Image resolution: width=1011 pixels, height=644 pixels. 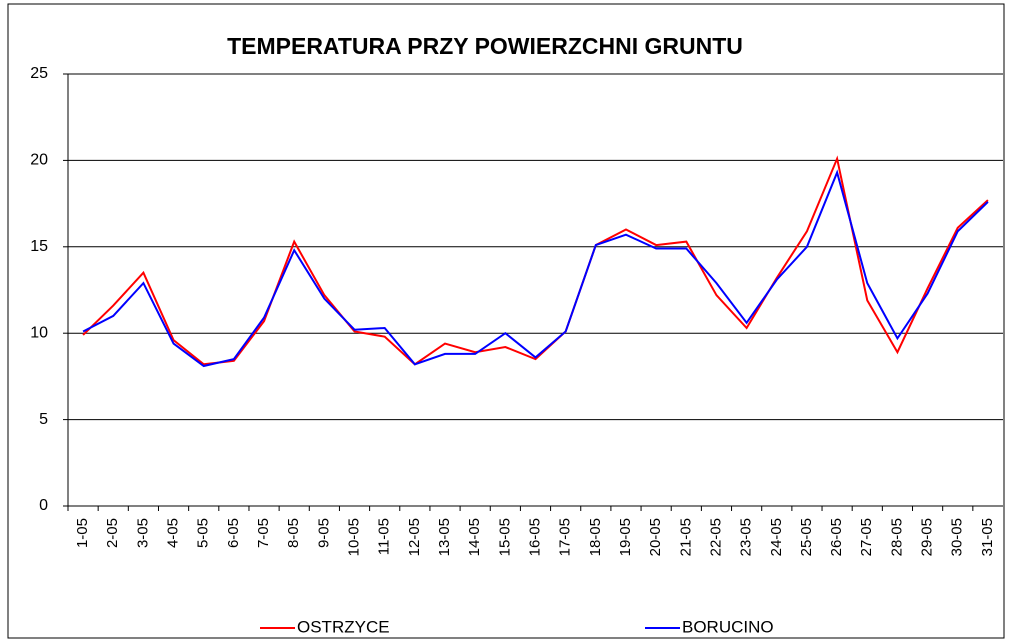 I want to click on x-tick-label: 22-05, so click(x=715, y=537).